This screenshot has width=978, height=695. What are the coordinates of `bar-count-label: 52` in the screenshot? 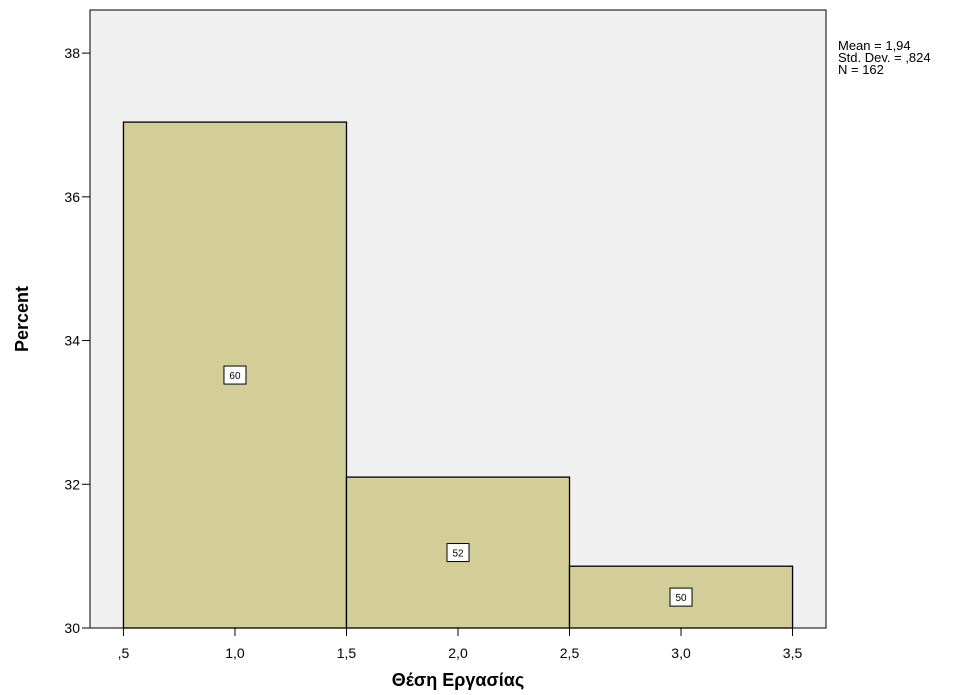 It's located at (458, 554).